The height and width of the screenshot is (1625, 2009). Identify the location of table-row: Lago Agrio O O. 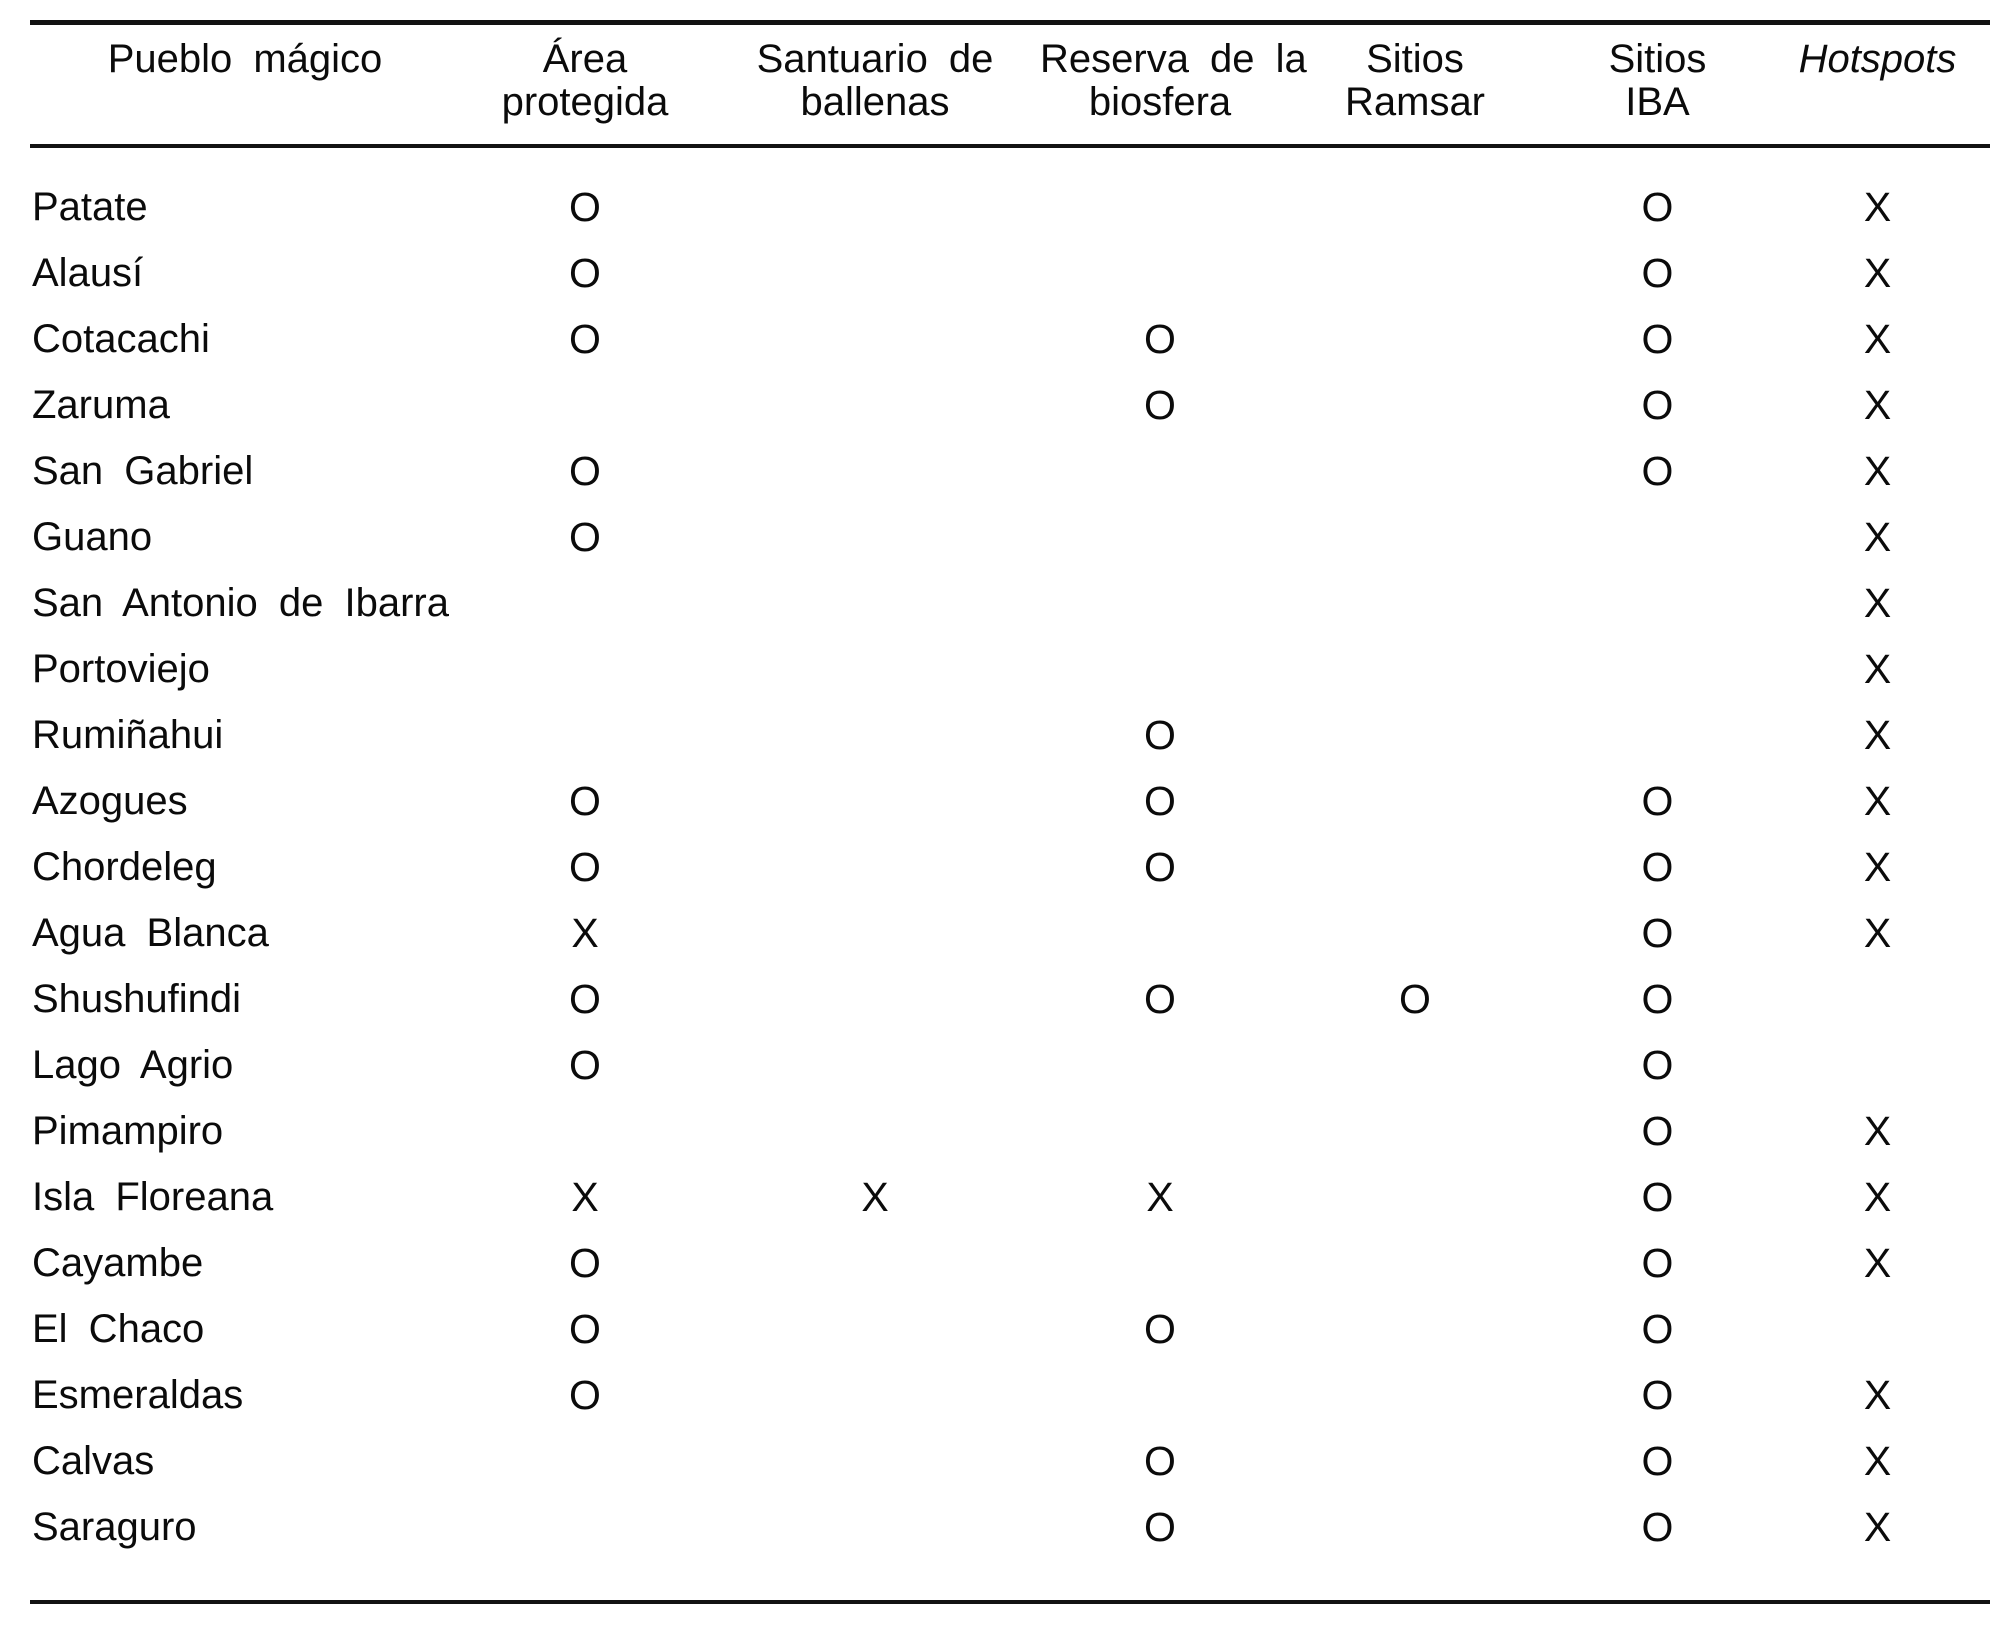
(1010, 1065).